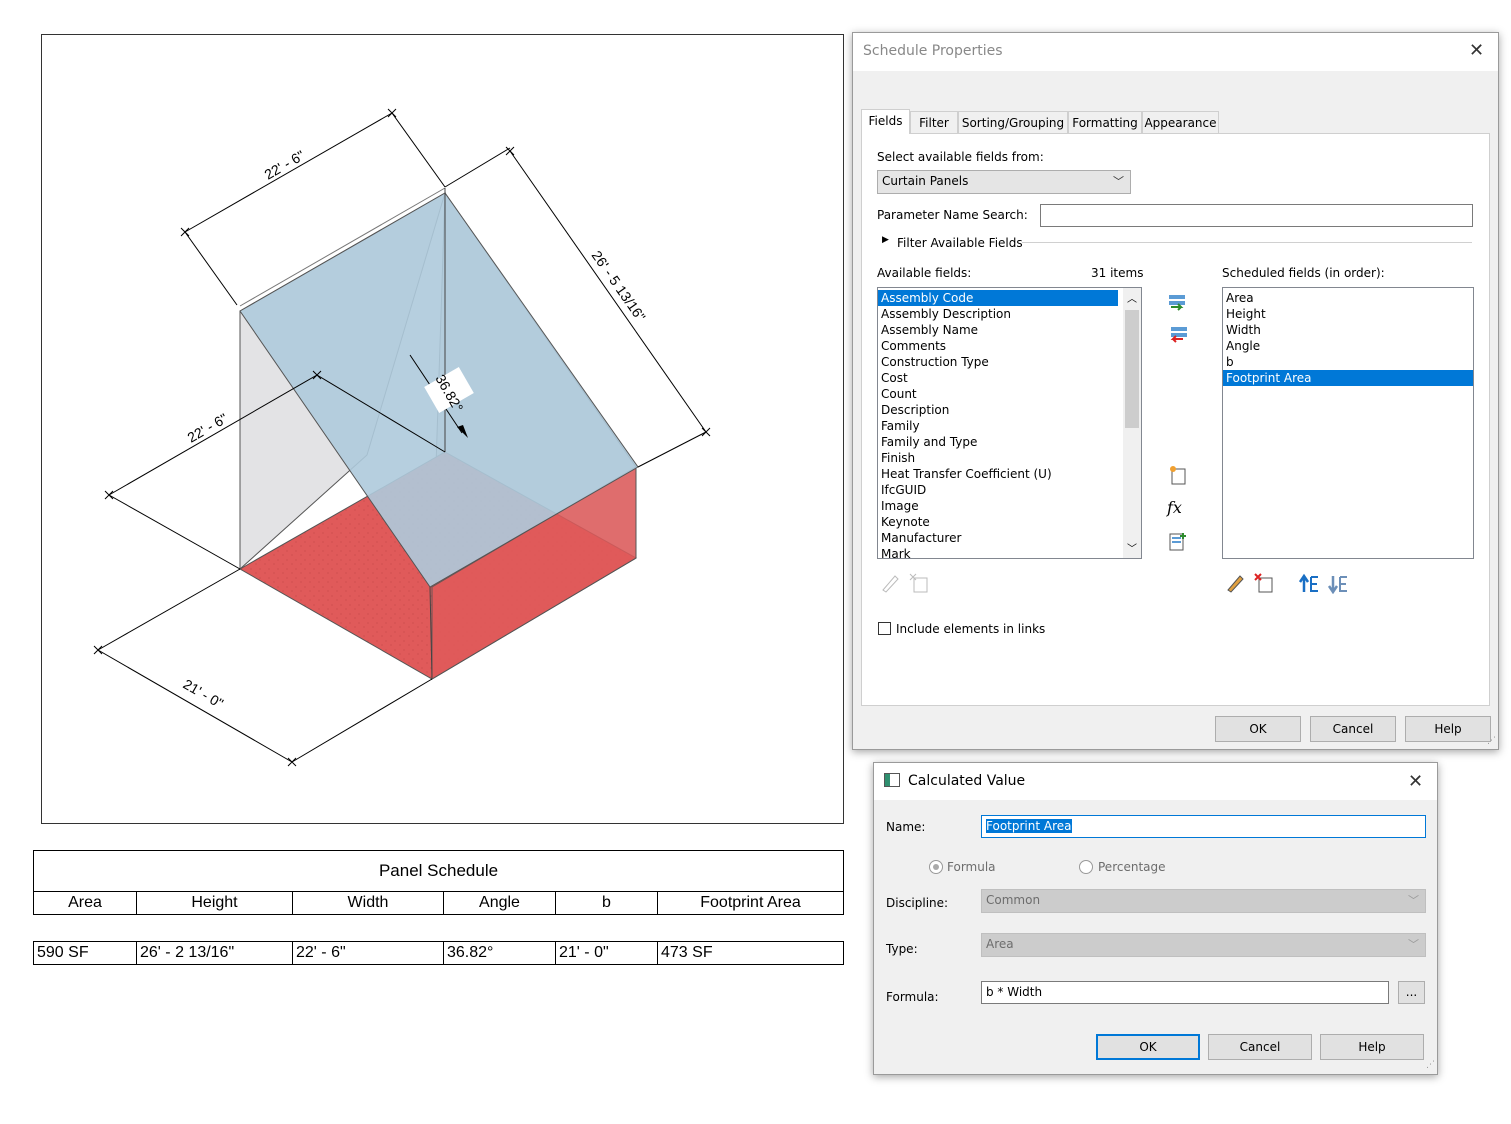 The width and height of the screenshot is (1511, 1124). What do you see at coordinates (905, 522) in the screenshot?
I see `list-item: Keynote` at bounding box center [905, 522].